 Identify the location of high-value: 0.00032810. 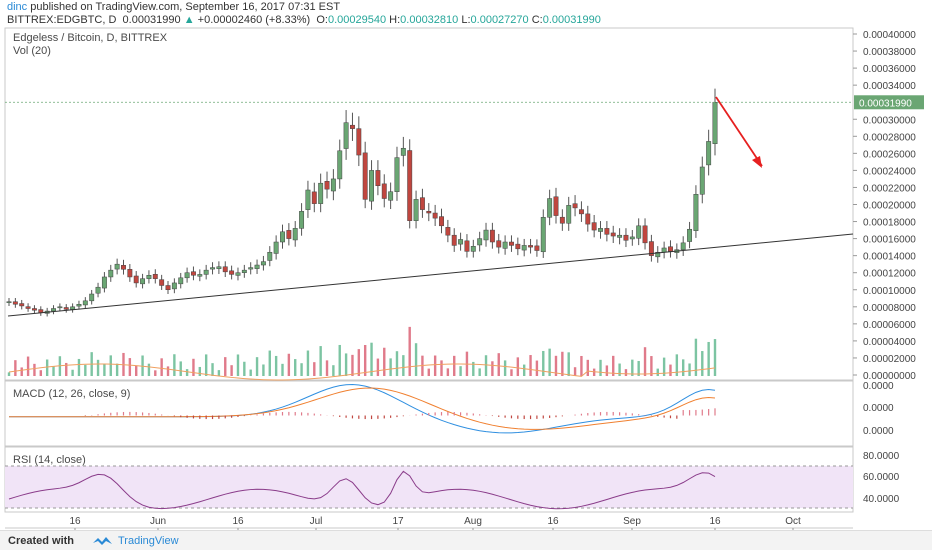
(429, 20).